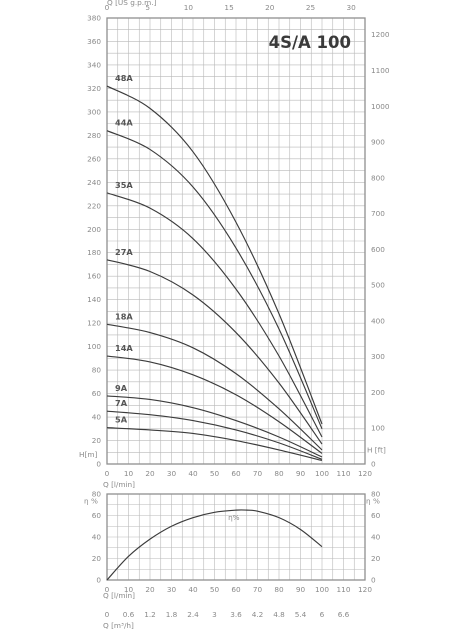 The image size is (463, 636). Describe the element at coordinates (270, 7) in the screenshot. I see `top-tick-label: 20` at that location.